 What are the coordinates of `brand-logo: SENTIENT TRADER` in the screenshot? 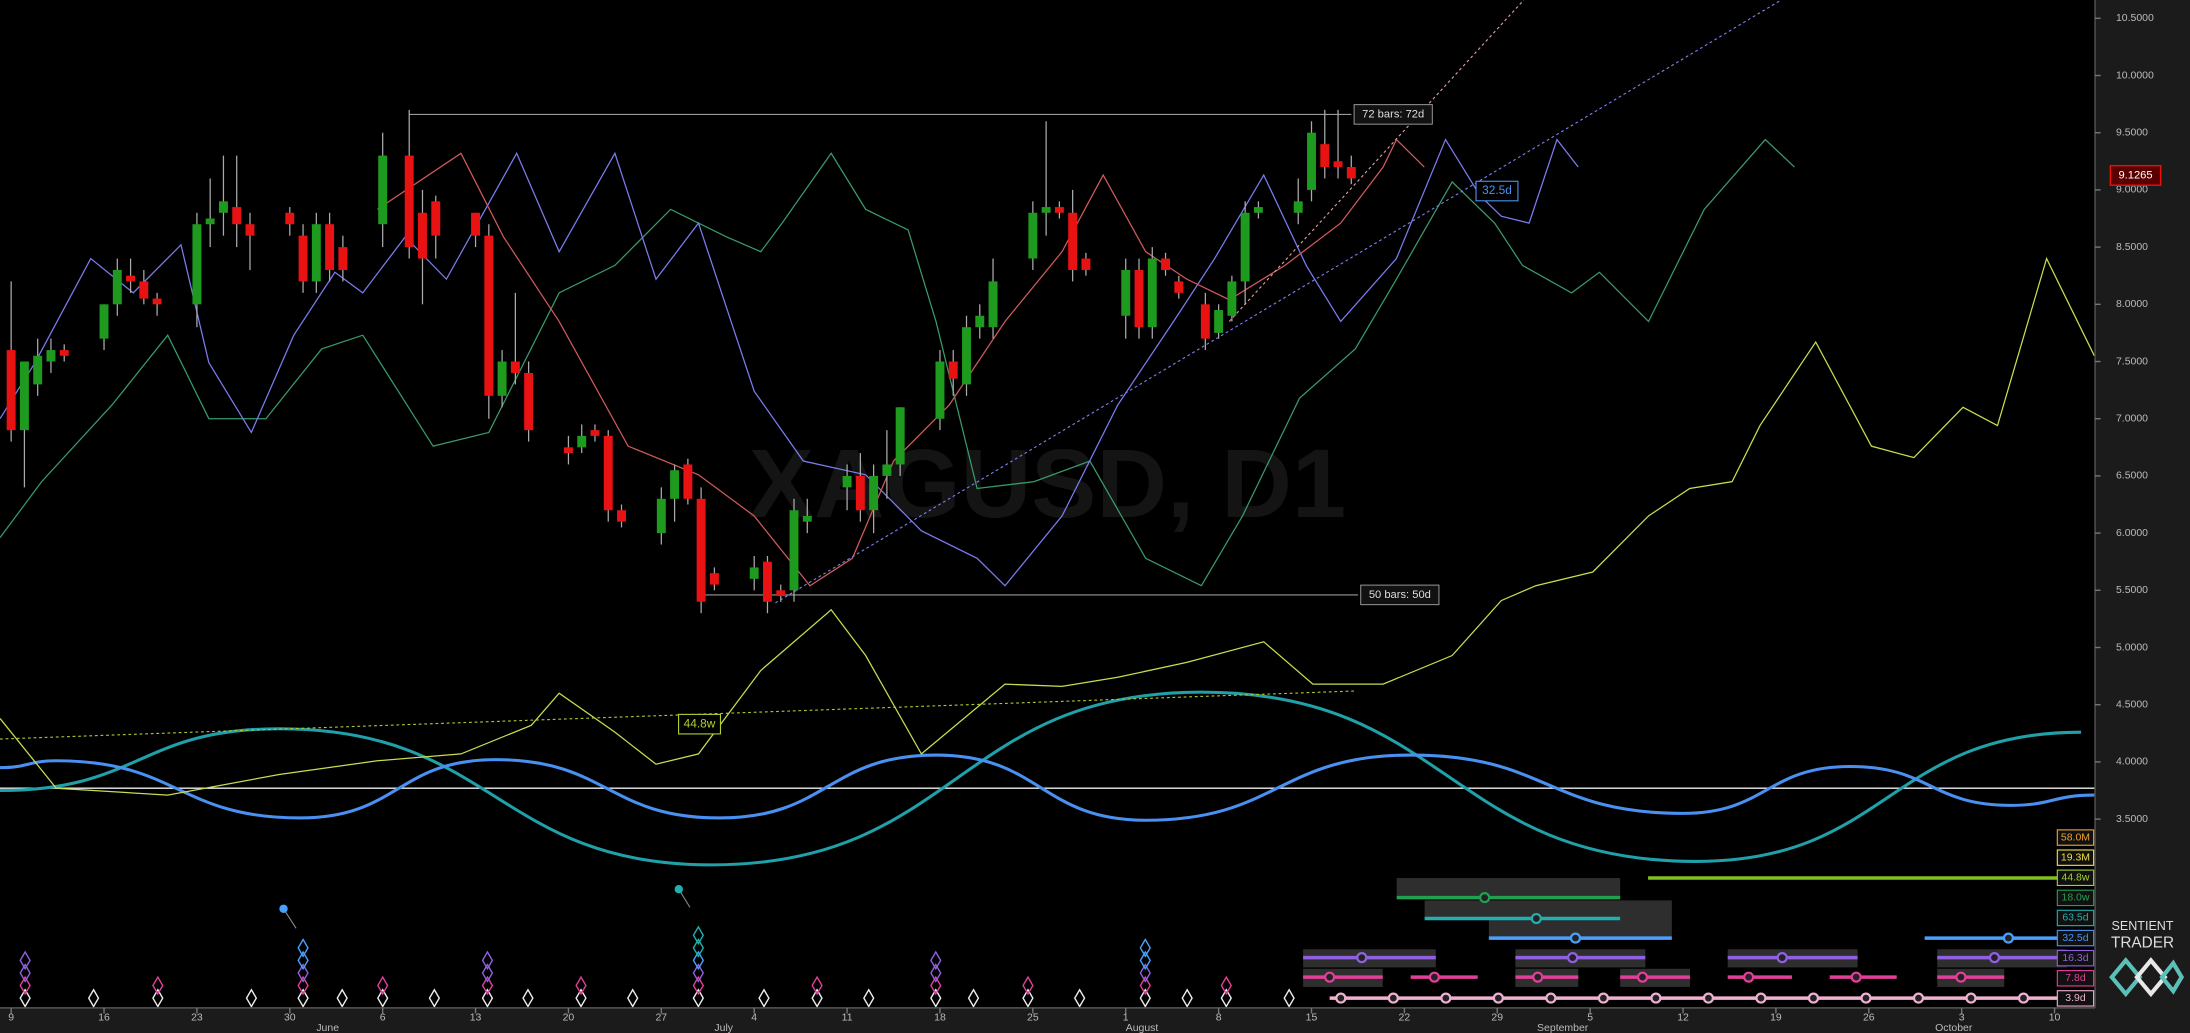 It's located at (2147, 958).